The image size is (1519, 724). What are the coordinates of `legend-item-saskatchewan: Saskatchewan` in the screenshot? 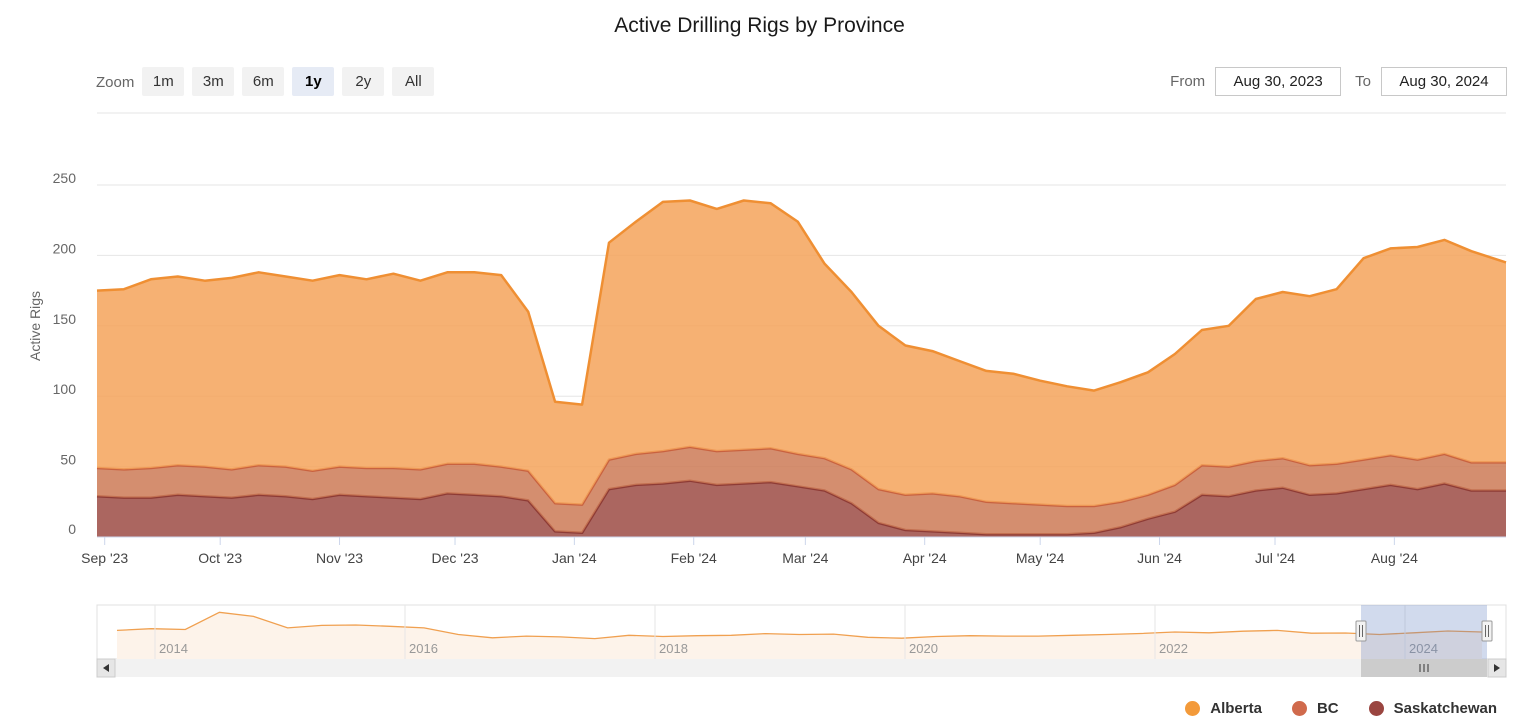 It's located at (1432, 708).